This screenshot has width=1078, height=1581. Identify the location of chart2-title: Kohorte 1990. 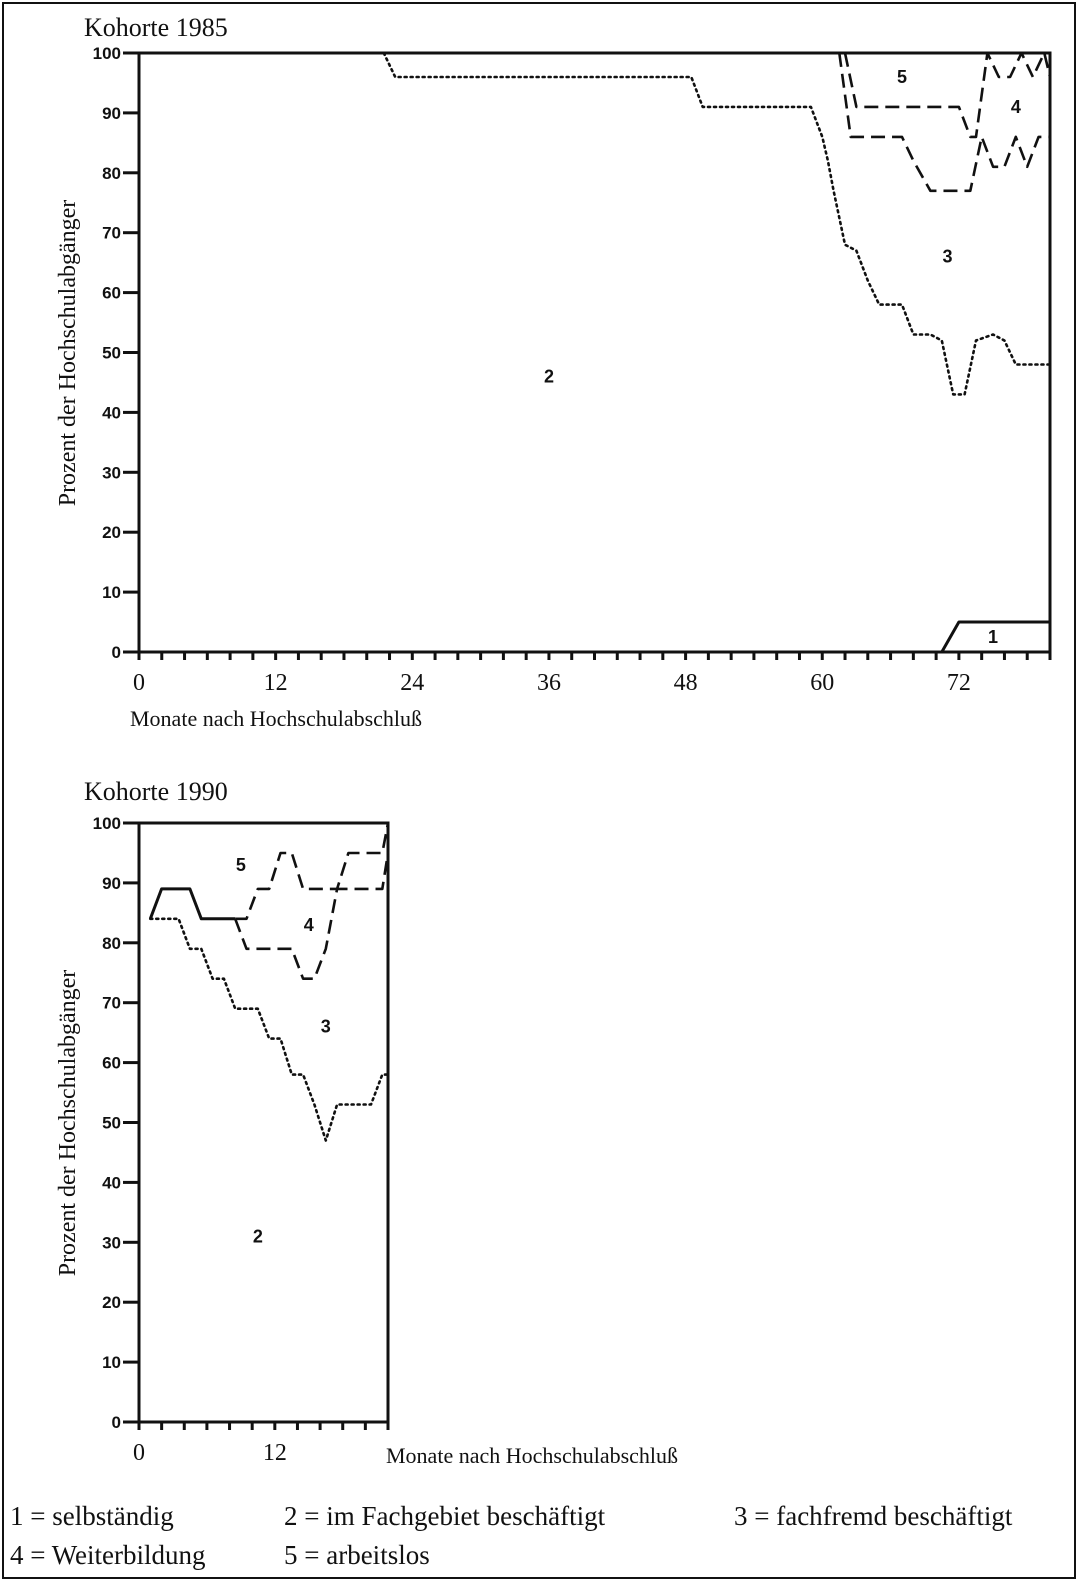
(156, 791).